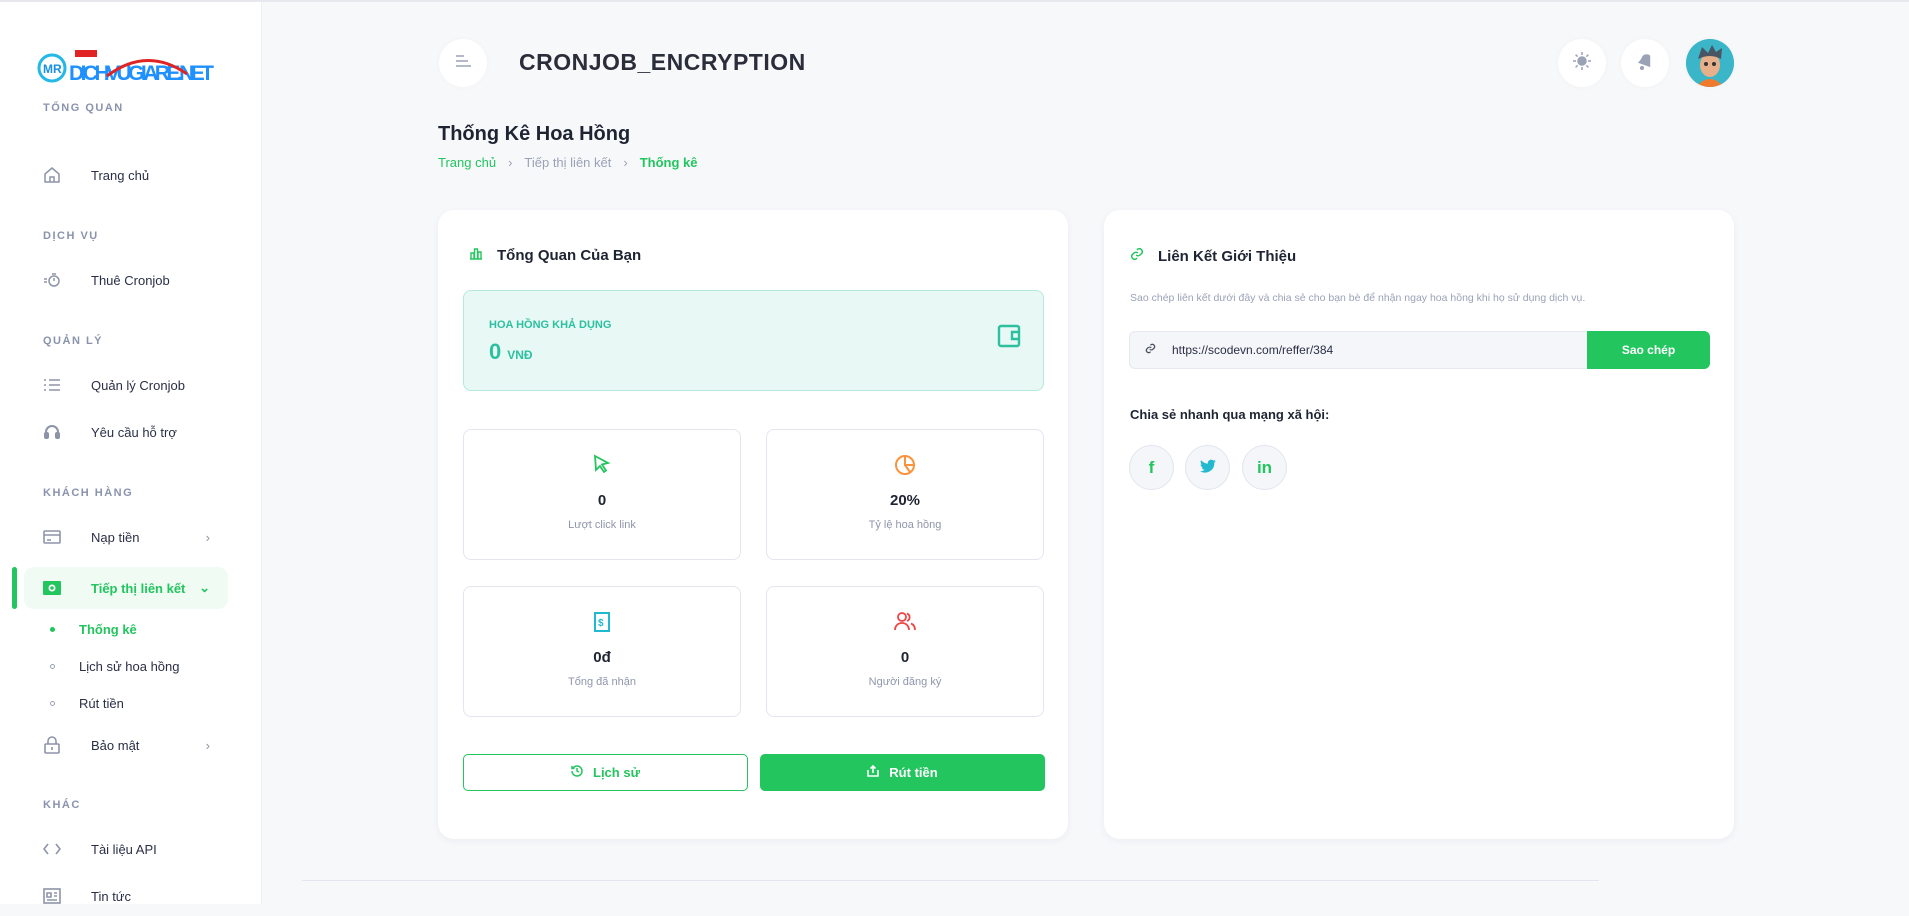 This screenshot has width=1909, height=916. What do you see at coordinates (1253, 350) in the screenshot?
I see `referral-link-value: https://scodevn.com/reffer/384` at bounding box center [1253, 350].